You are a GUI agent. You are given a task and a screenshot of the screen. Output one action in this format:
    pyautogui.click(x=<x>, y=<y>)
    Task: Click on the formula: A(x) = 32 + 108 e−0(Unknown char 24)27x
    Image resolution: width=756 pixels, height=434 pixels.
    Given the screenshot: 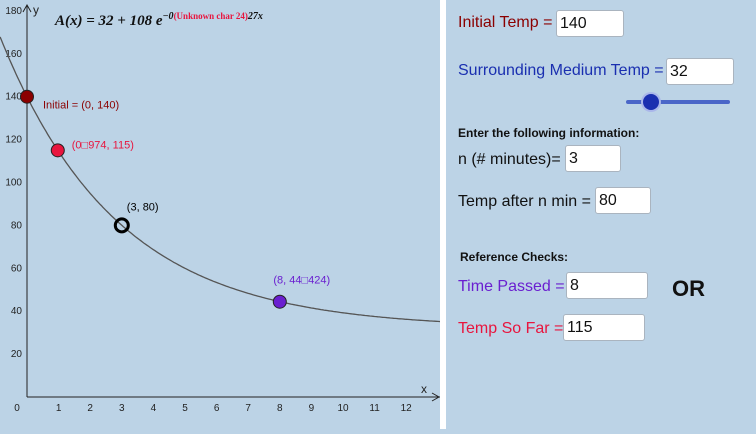 What is the action you would take?
    pyautogui.click(x=158, y=20)
    